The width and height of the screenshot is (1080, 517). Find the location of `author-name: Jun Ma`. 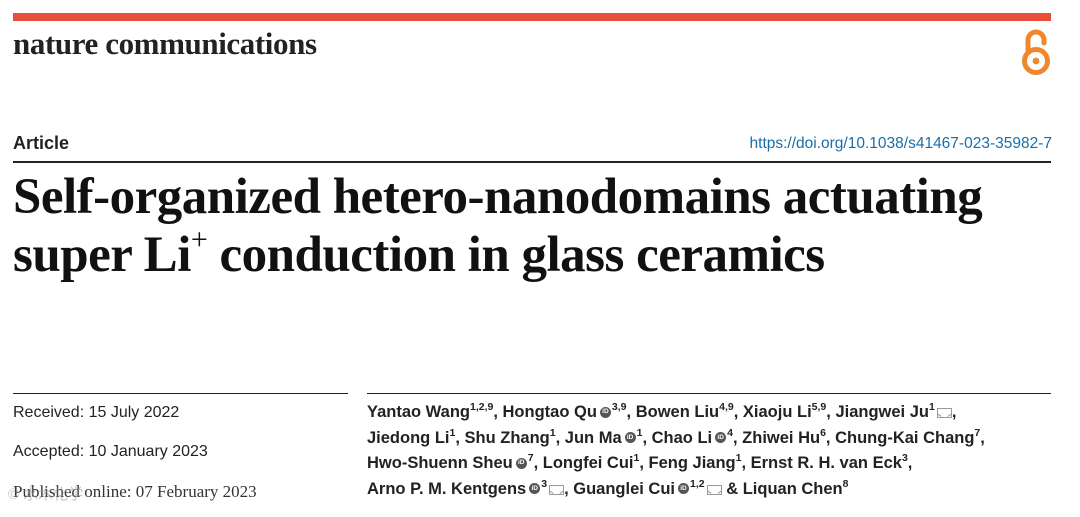

author-name: Jun Ma is located at coordinates (593, 437).